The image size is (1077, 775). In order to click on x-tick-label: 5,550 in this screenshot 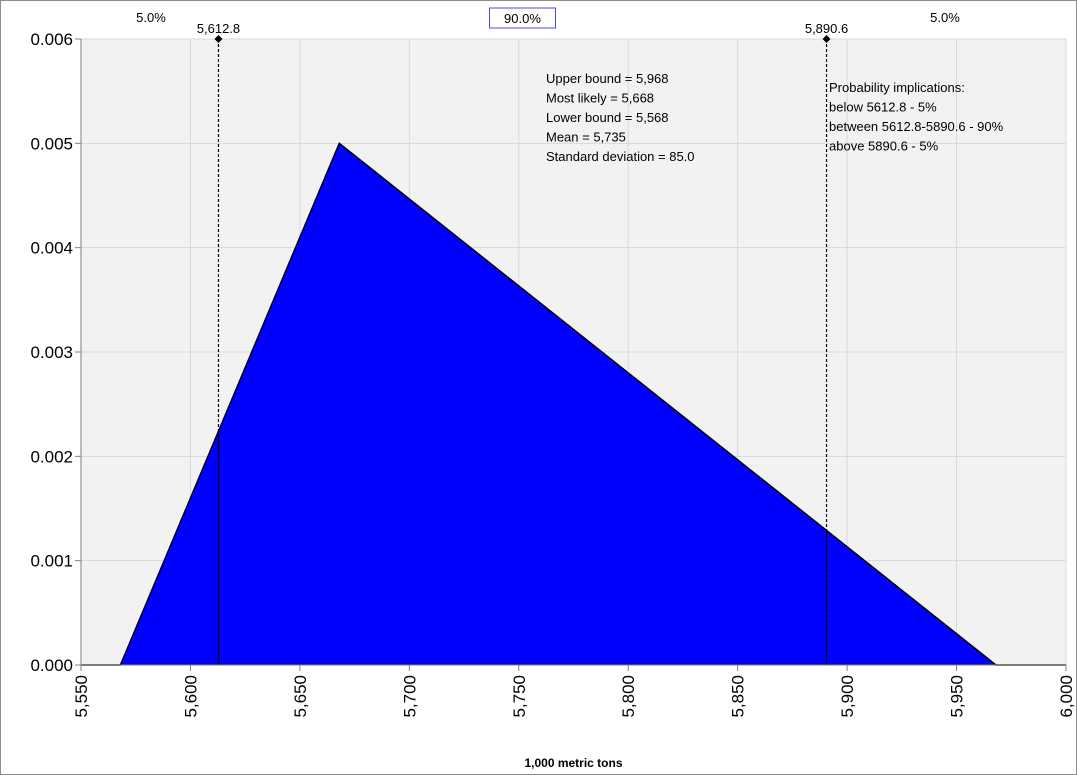, I will do `click(81, 696)`.